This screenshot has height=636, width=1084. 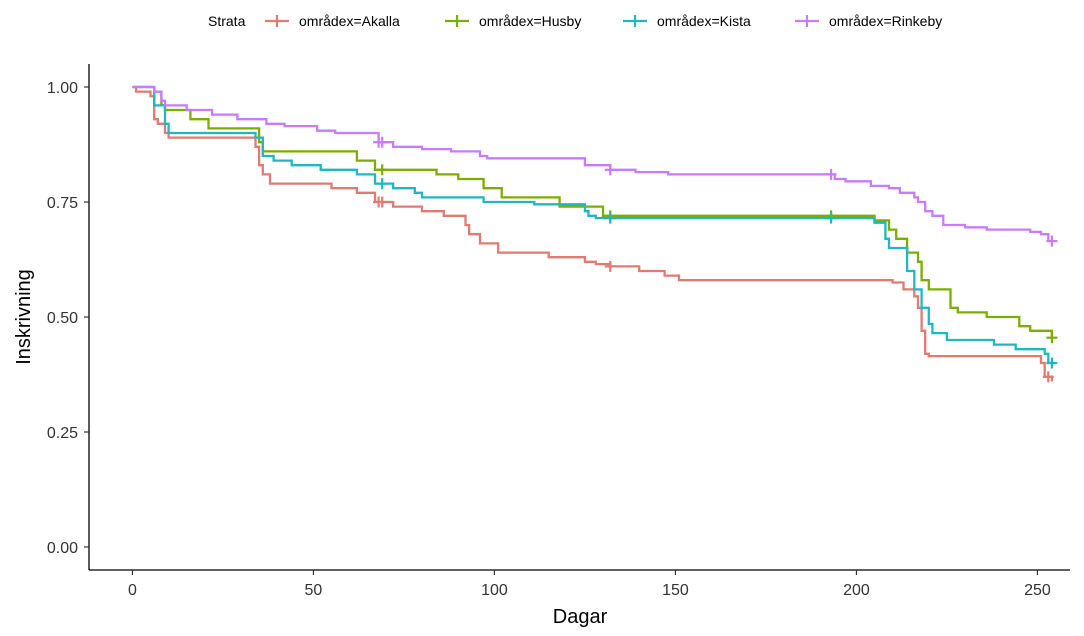 I want to click on y-tick-label: 1.00, so click(x=62, y=88).